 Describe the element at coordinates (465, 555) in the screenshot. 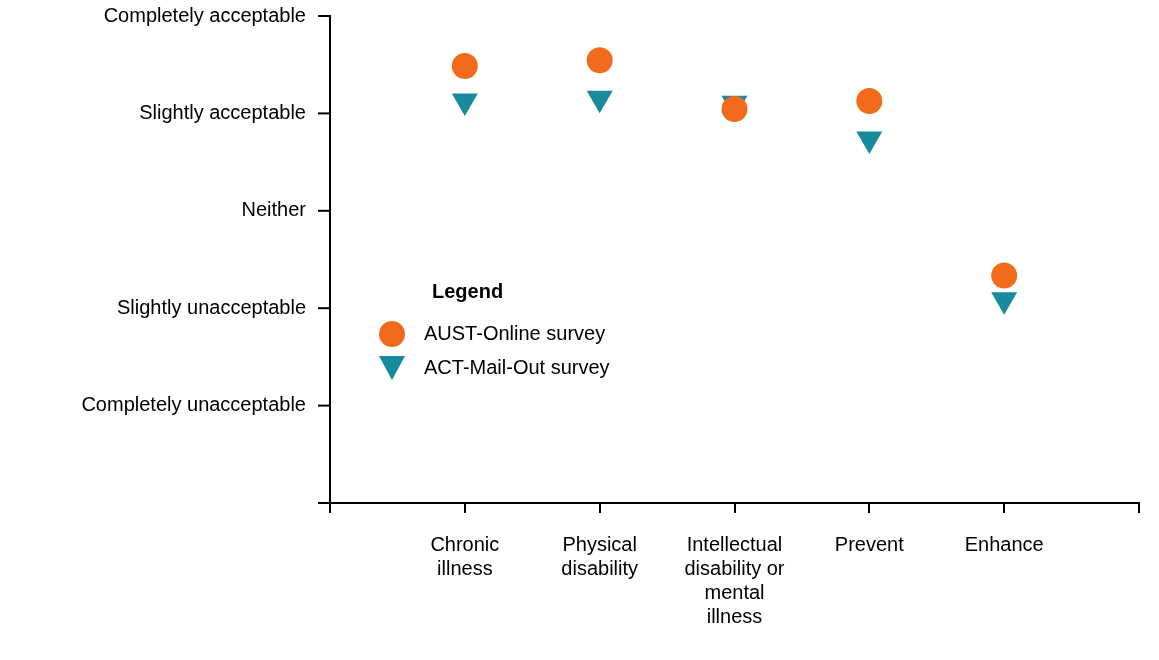

I see `x-tick-label: Chronic illness` at that location.